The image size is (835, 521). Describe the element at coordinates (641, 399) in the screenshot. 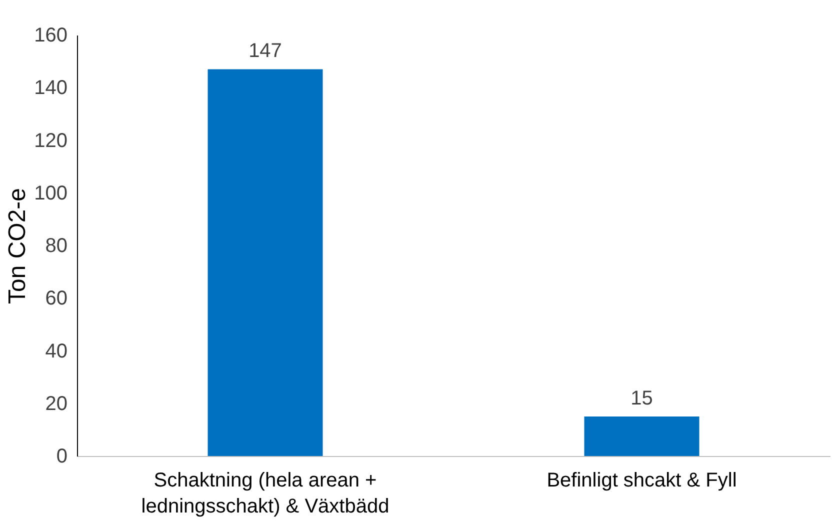

I see `data-label: 15` at that location.